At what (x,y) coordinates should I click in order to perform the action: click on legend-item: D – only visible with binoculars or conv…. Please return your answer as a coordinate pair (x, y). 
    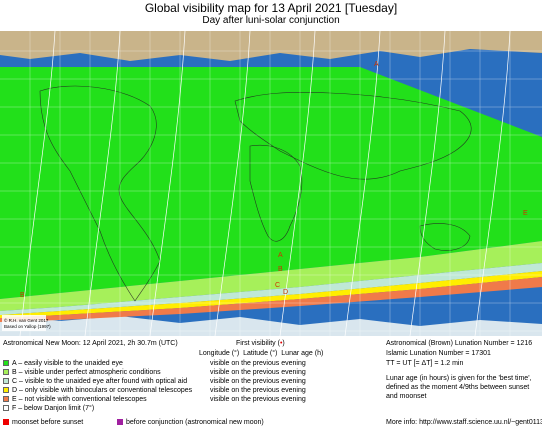
    Looking at the image, I should click on (97, 390).